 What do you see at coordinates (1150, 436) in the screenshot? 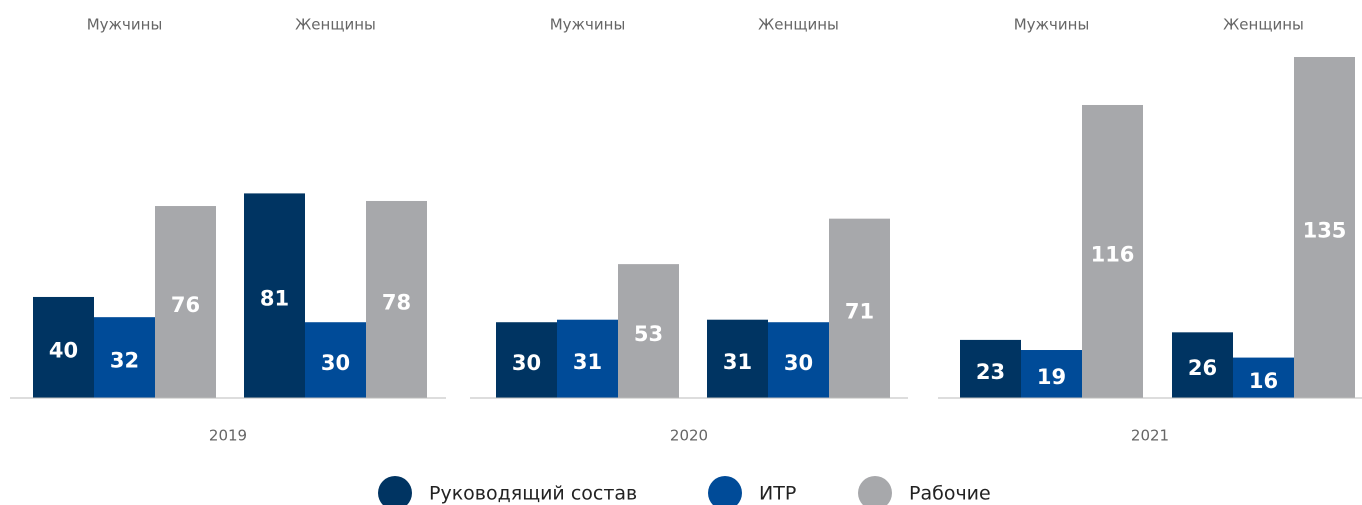
I see `year-label: 2021` at bounding box center [1150, 436].